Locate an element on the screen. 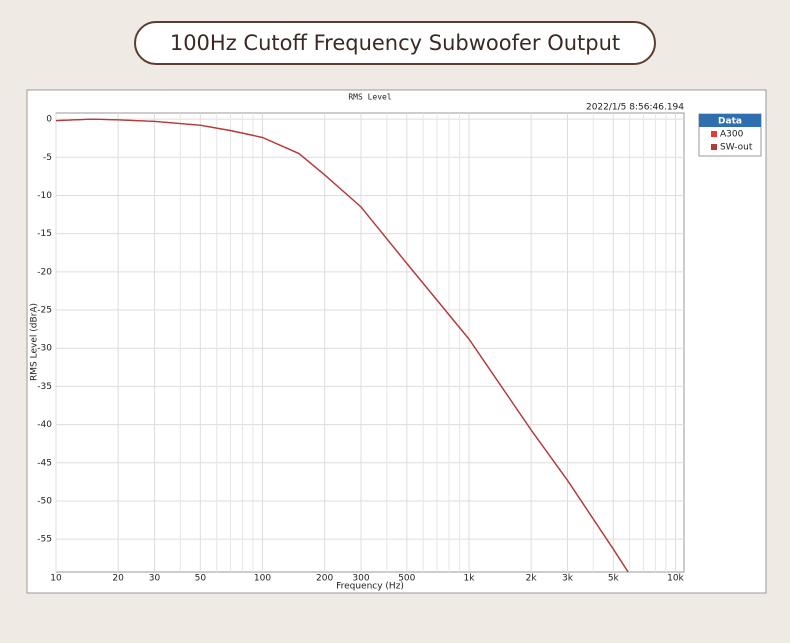  page-title: 100Hz Cutoff Frequency Subwoofer Output is located at coordinates (395, 43).